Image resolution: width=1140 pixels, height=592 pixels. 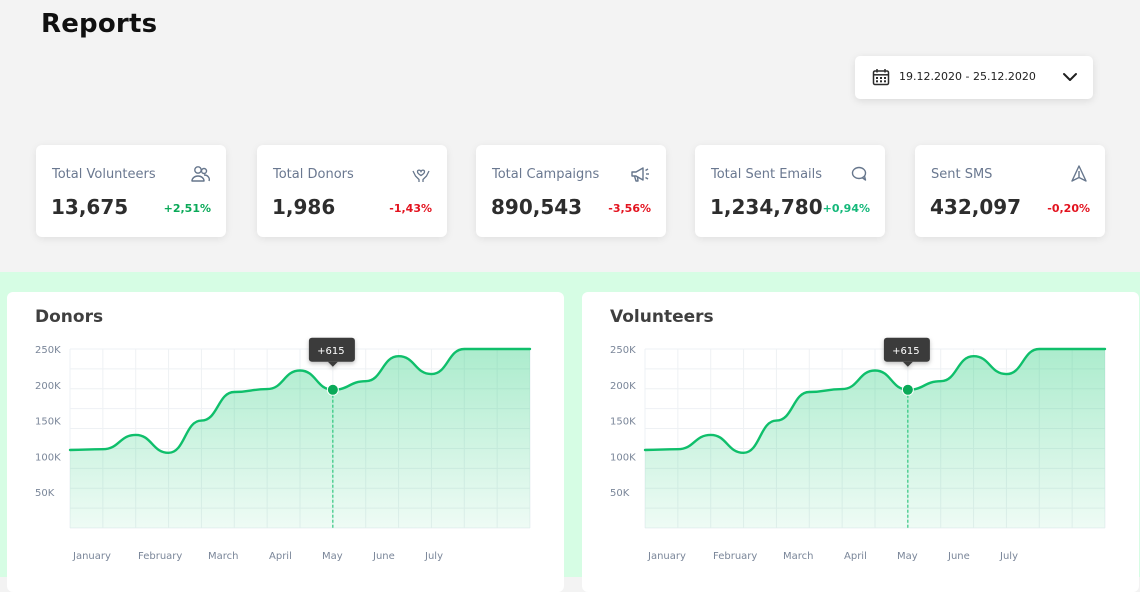 What do you see at coordinates (1079, 173) in the screenshot?
I see `send-icon` at bounding box center [1079, 173].